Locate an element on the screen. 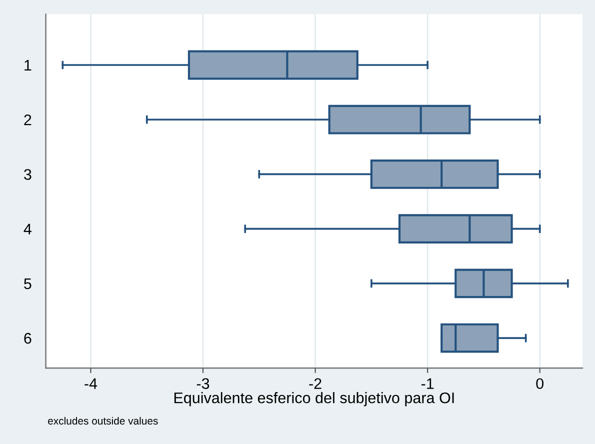 This screenshot has height=444, width=595. x-tick-label: -4 is located at coordinates (91, 383).